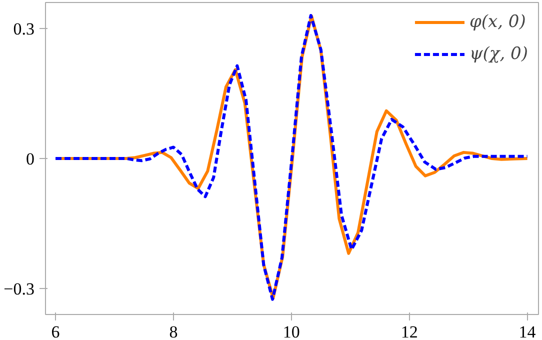 This screenshot has height=340, width=542. Describe the element at coordinates (497, 22) in the screenshot. I see `legend-label: φ(x, 0)` at that location.